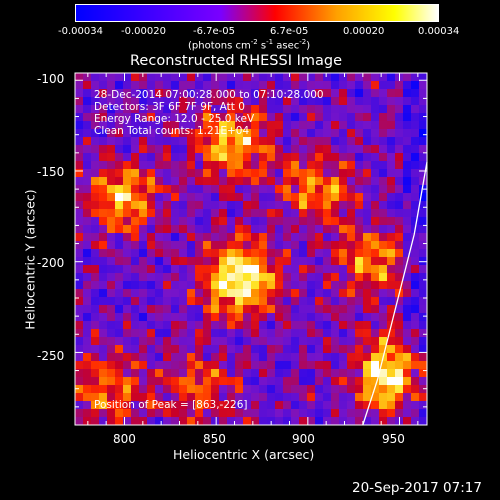 The image size is (500, 500). I want to click on colorbar-tick-label-1: -0.00020, so click(143, 31).